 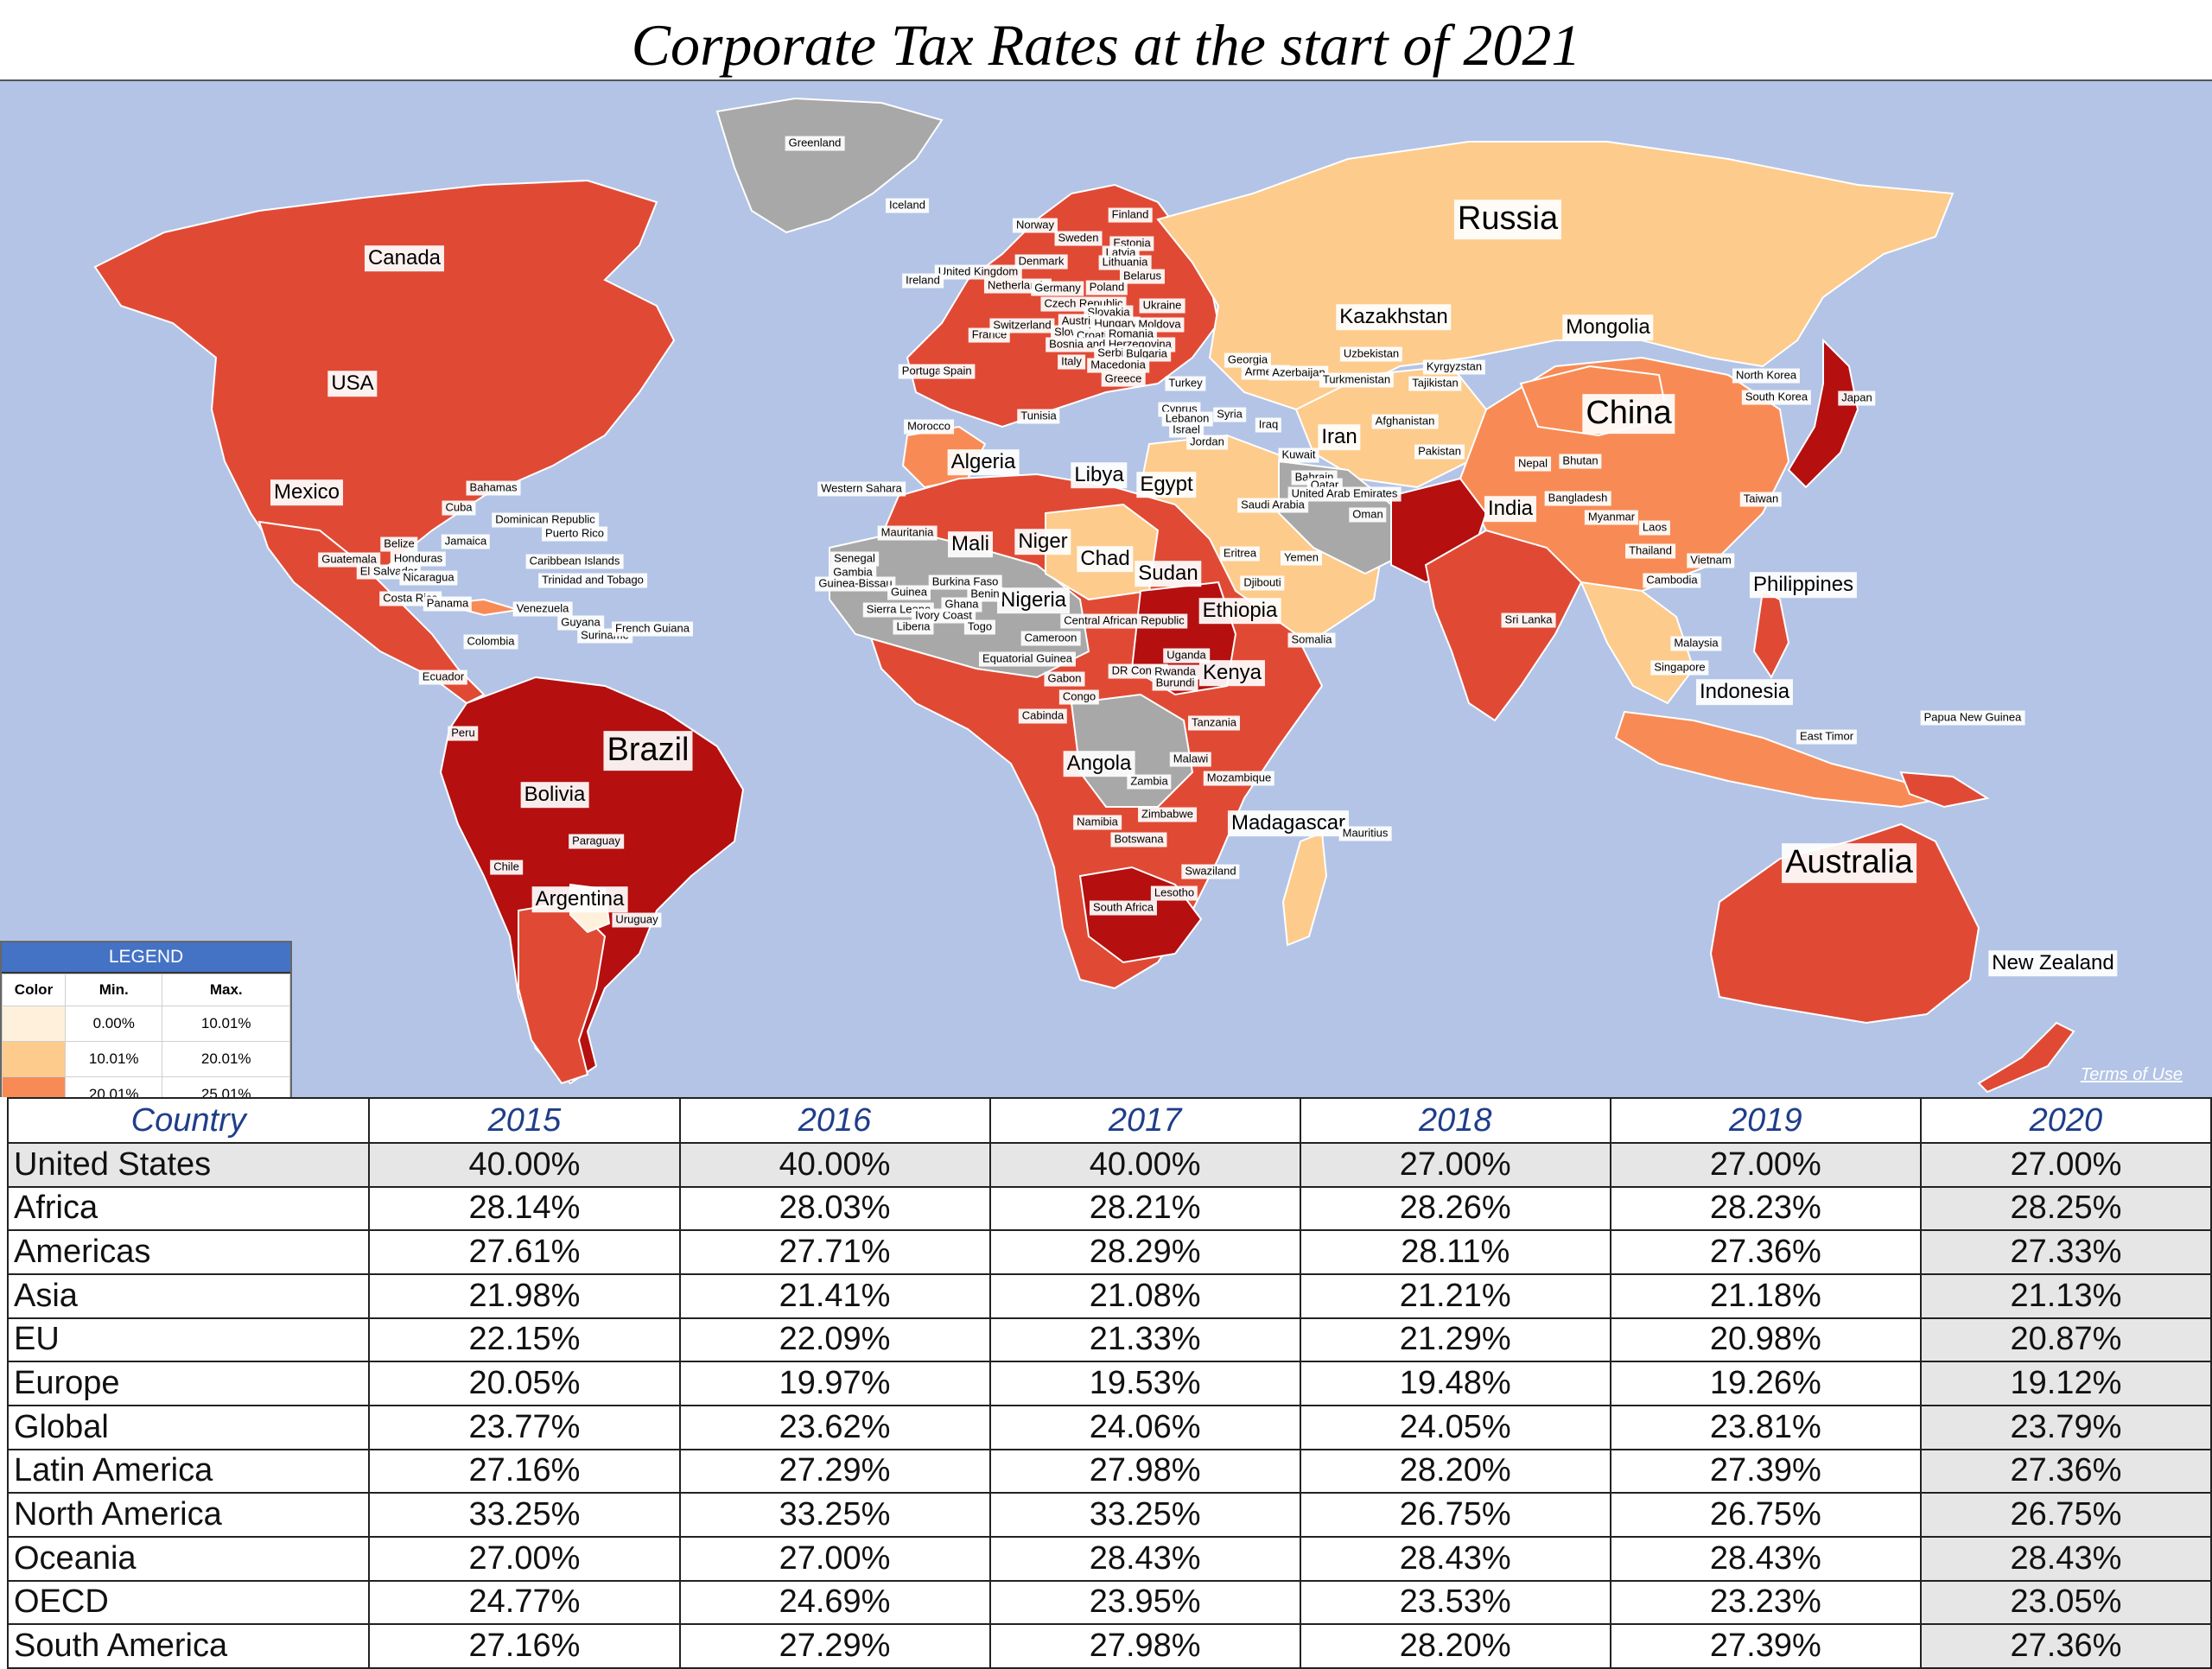 What do you see at coordinates (1109, 1120) in the screenshot?
I see `table-header-row: Country 2015 2016 2017 2018 2019 2020` at bounding box center [1109, 1120].